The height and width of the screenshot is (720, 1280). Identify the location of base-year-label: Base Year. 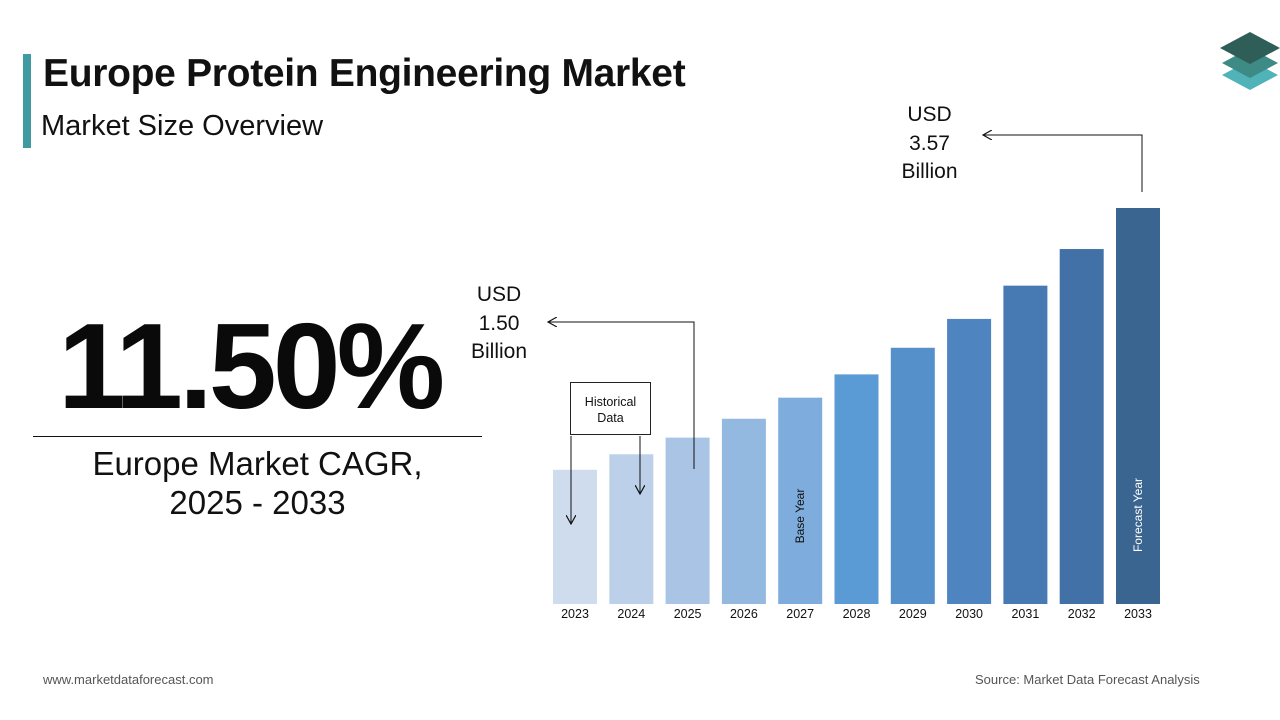
(800, 516).